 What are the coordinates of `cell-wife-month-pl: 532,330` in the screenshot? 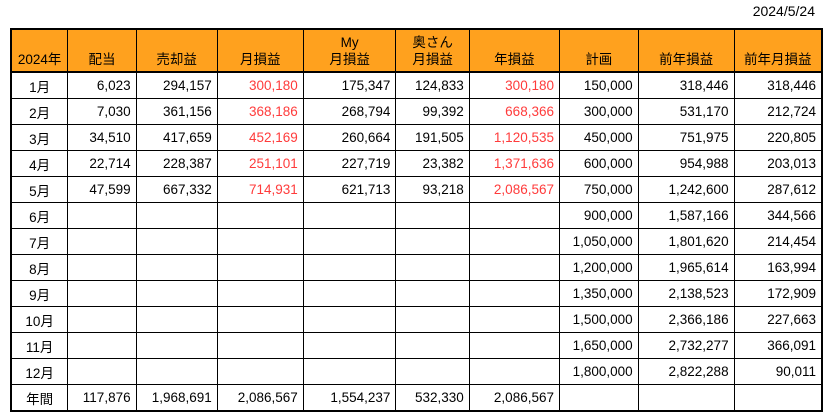 It's located at (432, 398).